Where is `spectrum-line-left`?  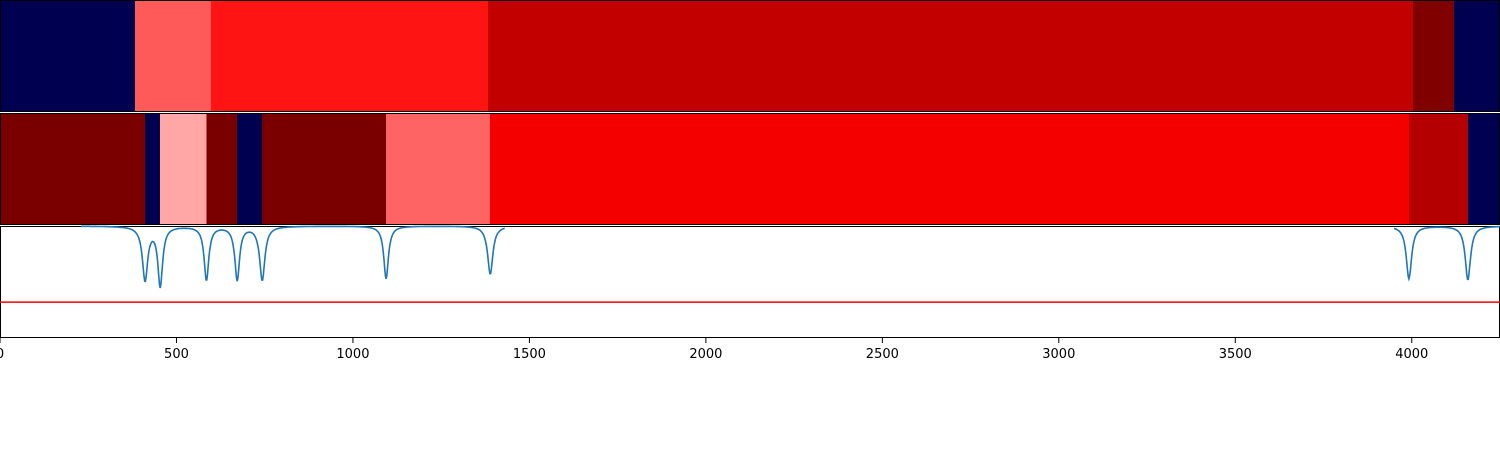 spectrum-line-left is located at coordinates (293, 257).